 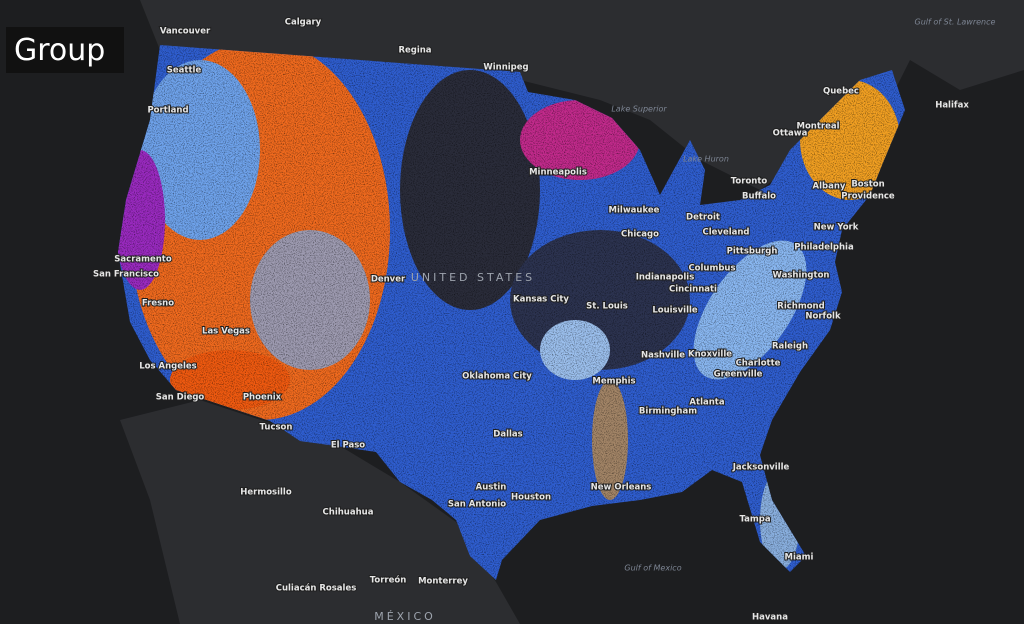 What do you see at coordinates (507, 435) in the screenshot?
I see `place-label: Dallas` at bounding box center [507, 435].